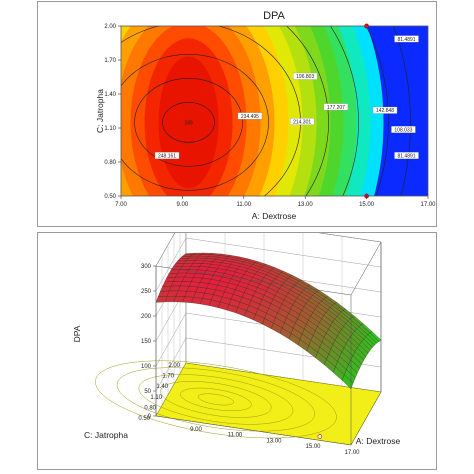 Image resolution: width=474 pixels, height=474 pixels. I want to click on surface-y-axis-label: C: Jatropha, so click(106, 435).